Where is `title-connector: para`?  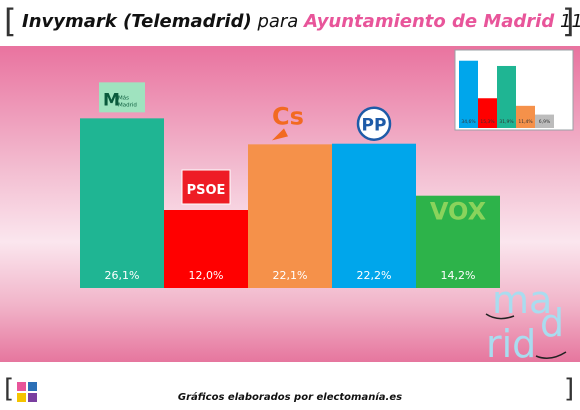 title-connector: para is located at coordinates (278, 21).